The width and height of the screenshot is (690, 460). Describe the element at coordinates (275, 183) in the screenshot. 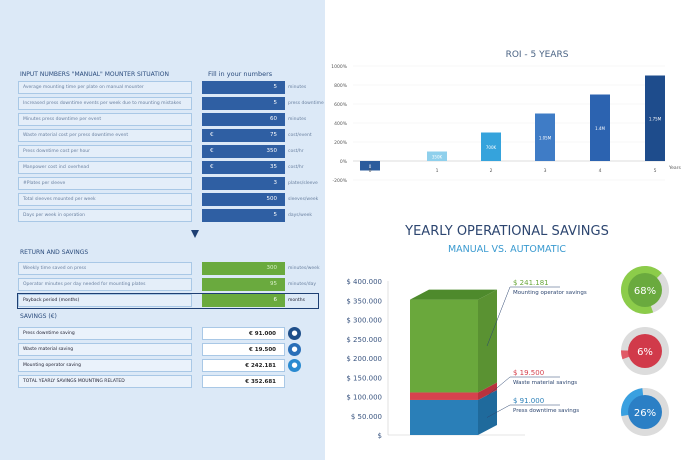

I see `input-value: 3` at that location.